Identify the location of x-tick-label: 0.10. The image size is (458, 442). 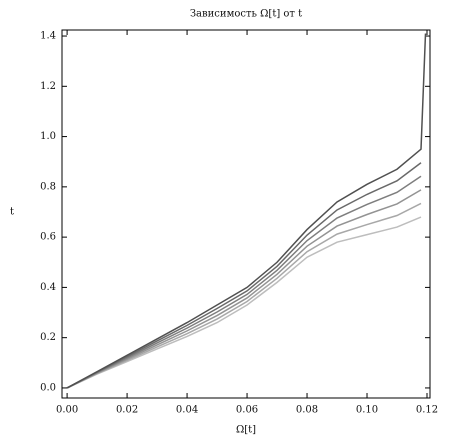
(367, 410).